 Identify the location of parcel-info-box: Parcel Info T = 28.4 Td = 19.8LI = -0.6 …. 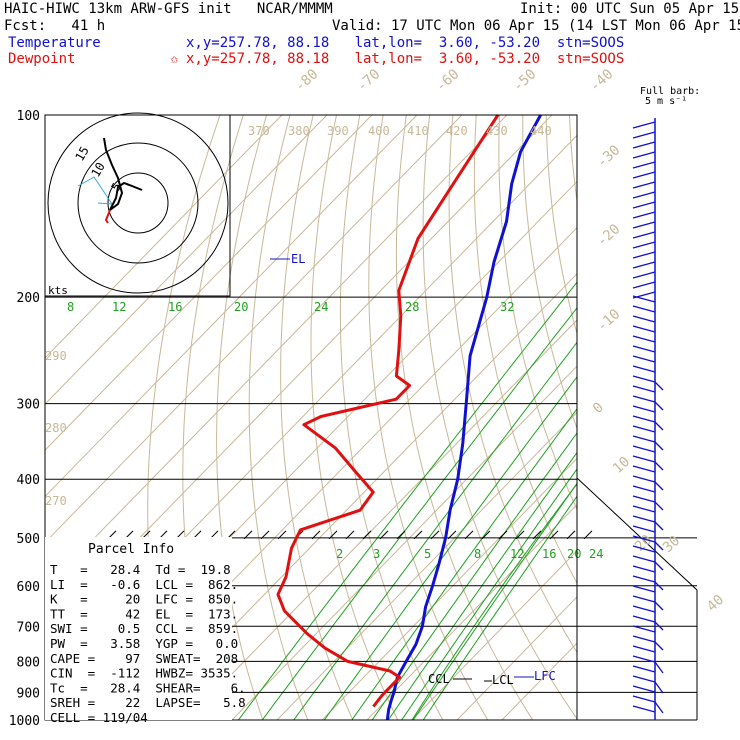
(145, 631).